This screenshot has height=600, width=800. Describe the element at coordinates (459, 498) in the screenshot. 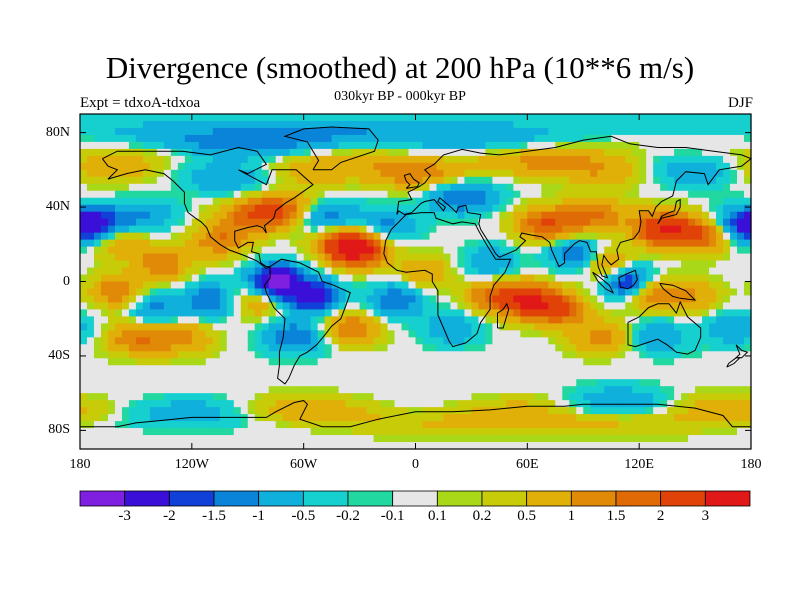

I see `colorbar-swatch` at that location.